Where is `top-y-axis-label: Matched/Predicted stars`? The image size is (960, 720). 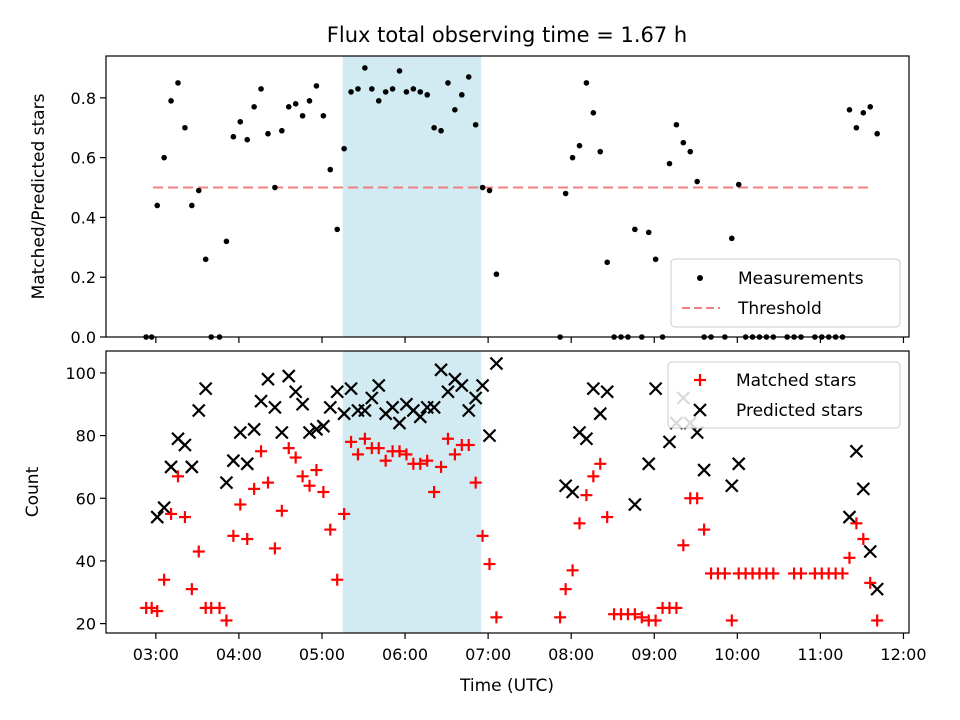 top-y-axis-label: Matched/Predicted stars is located at coordinates (39, 196).